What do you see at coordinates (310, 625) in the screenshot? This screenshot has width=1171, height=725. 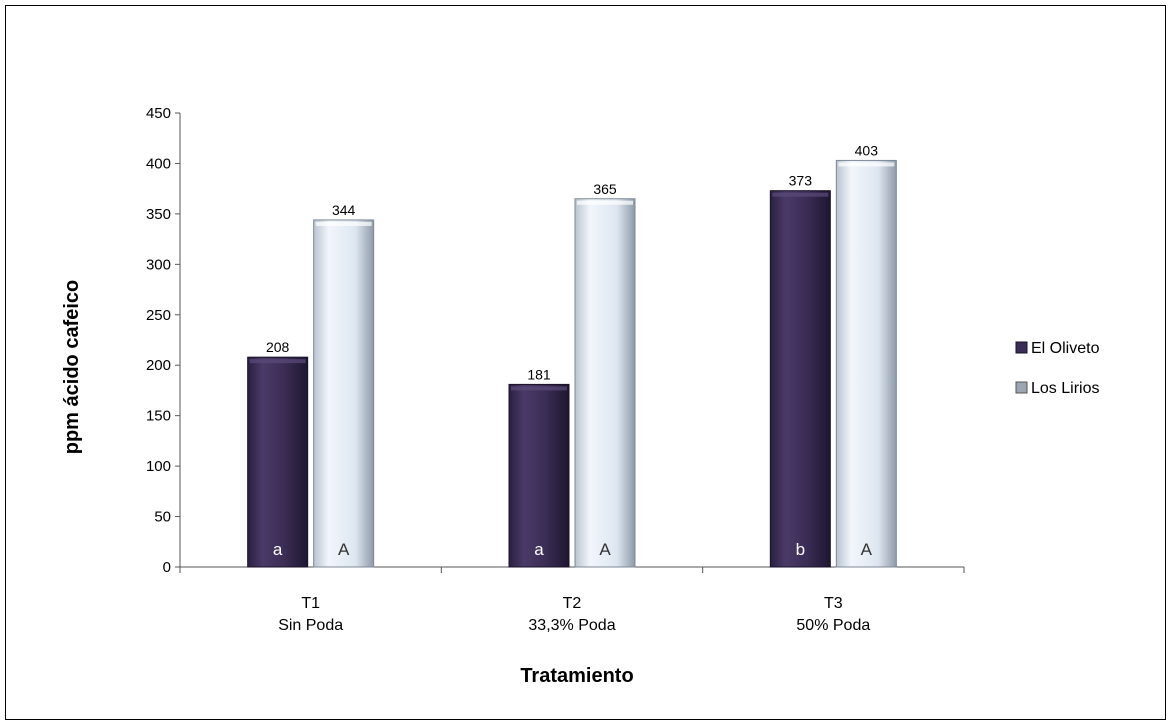 I see `x-category-desc: Sin Poda` at bounding box center [310, 625].